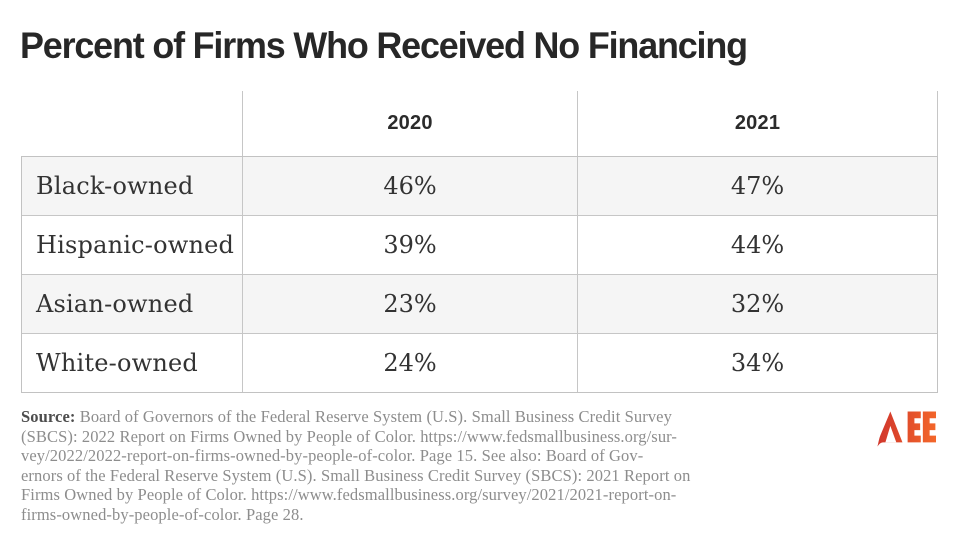 The height and width of the screenshot is (552, 960). I want to click on source-label: Source:, so click(48, 416).